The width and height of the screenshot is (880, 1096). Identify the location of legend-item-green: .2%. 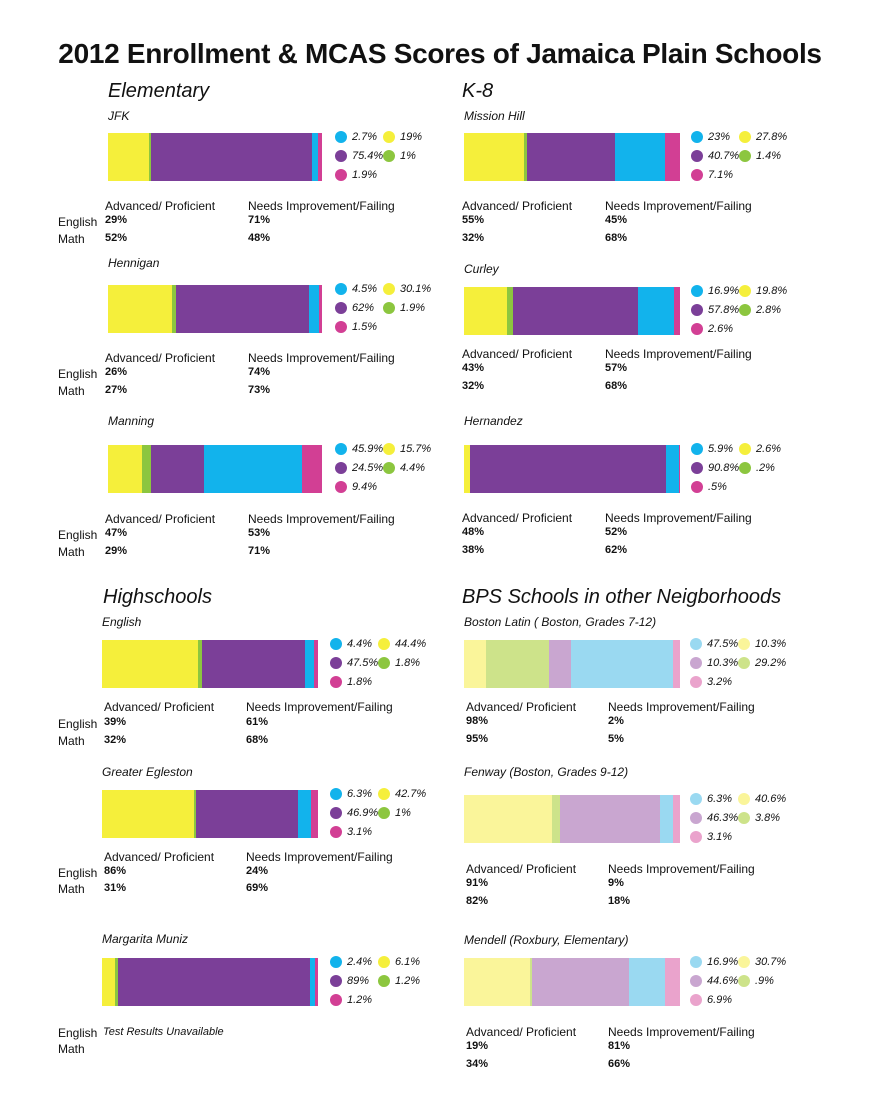
(757, 468).